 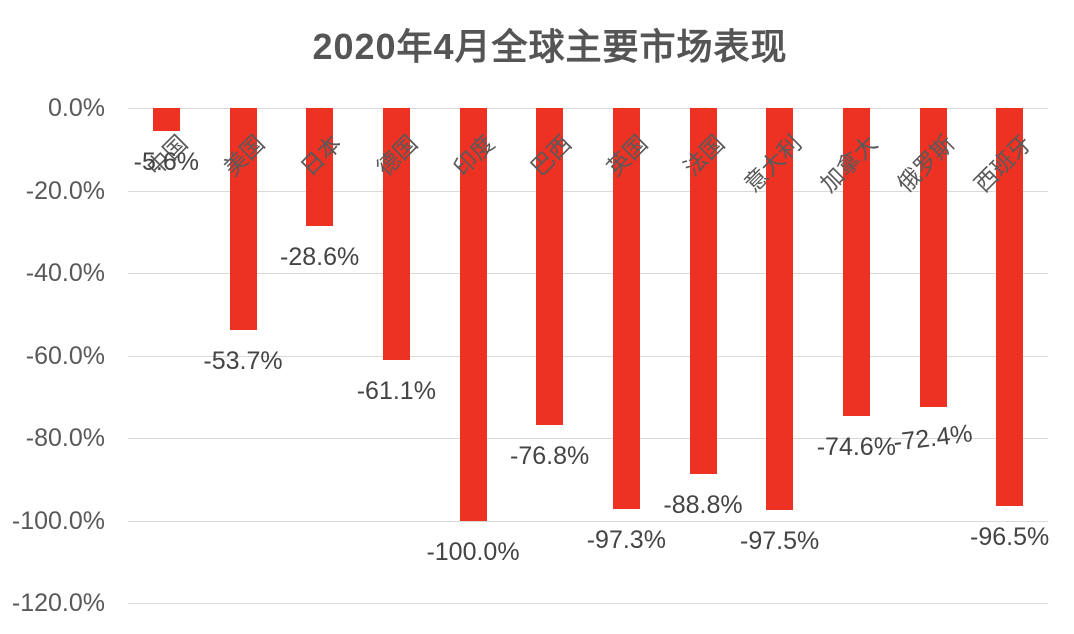 I want to click on chart-title: 2020年4月全球主要市场表现, so click(x=550, y=46).